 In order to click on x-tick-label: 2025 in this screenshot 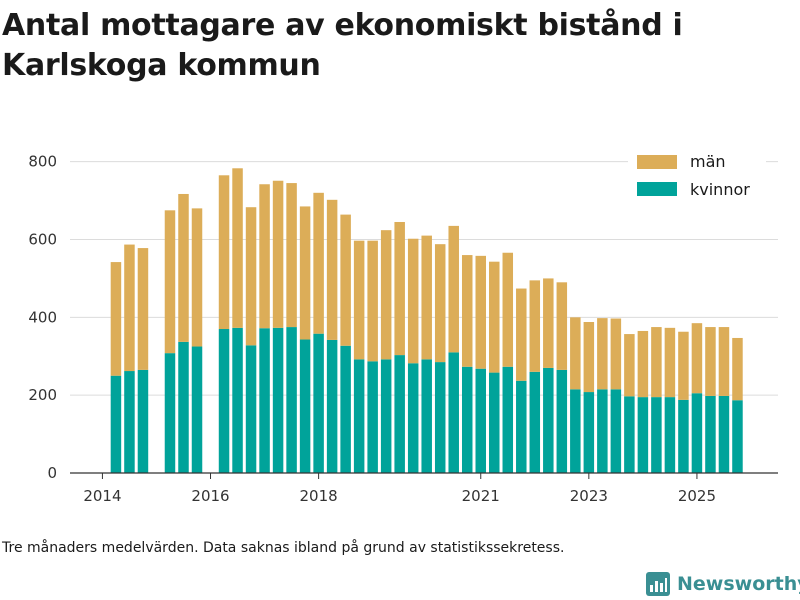, I will do `click(697, 496)`.